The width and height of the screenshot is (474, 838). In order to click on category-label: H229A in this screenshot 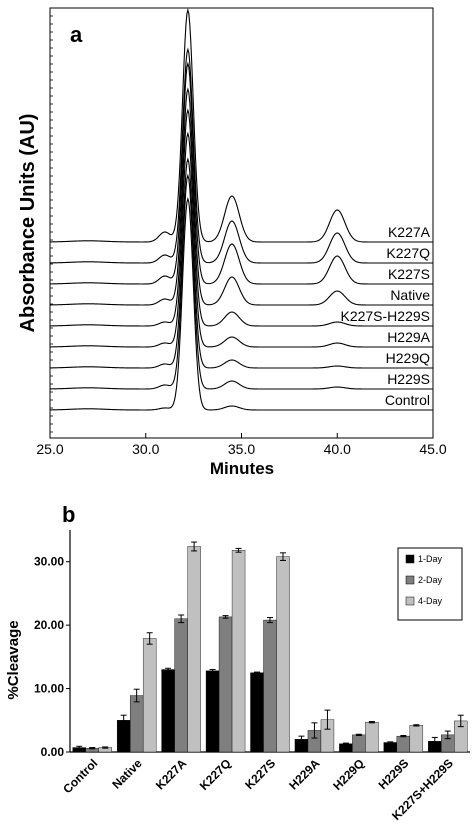, I will do `click(304, 774)`.